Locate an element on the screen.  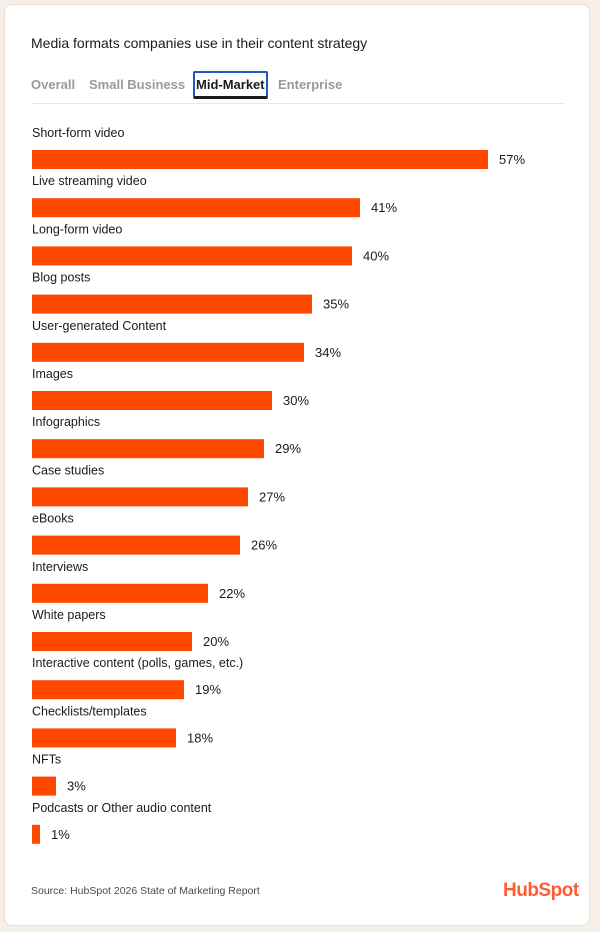
value-label: 34% is located at coordinates (328, 352).